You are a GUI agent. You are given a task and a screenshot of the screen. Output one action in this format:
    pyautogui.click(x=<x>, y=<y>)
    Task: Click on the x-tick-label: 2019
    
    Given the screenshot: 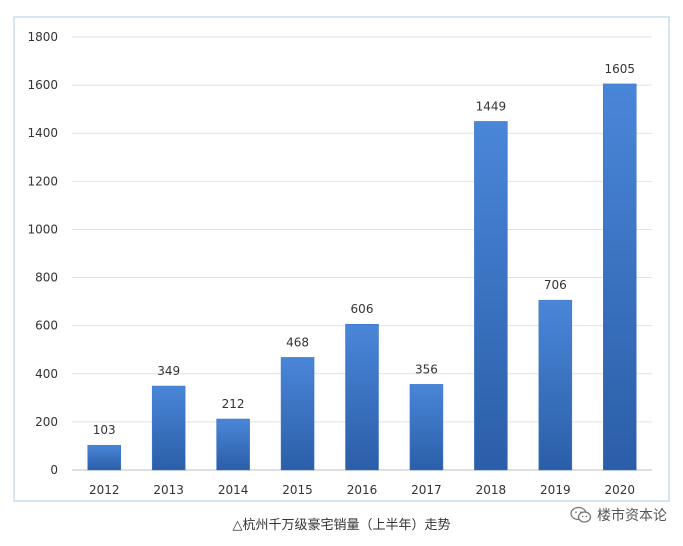 What is the action you would take?
    pyautogui.click(x=555, y=490)
    